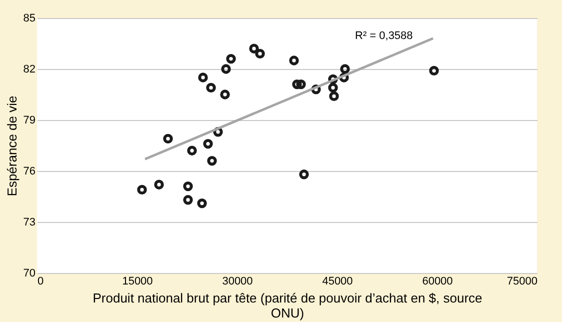  What do you see at coordinates (29, 18) in the screenshot?
I see `y-tick-label: 85` at bounding box center [29, 18].